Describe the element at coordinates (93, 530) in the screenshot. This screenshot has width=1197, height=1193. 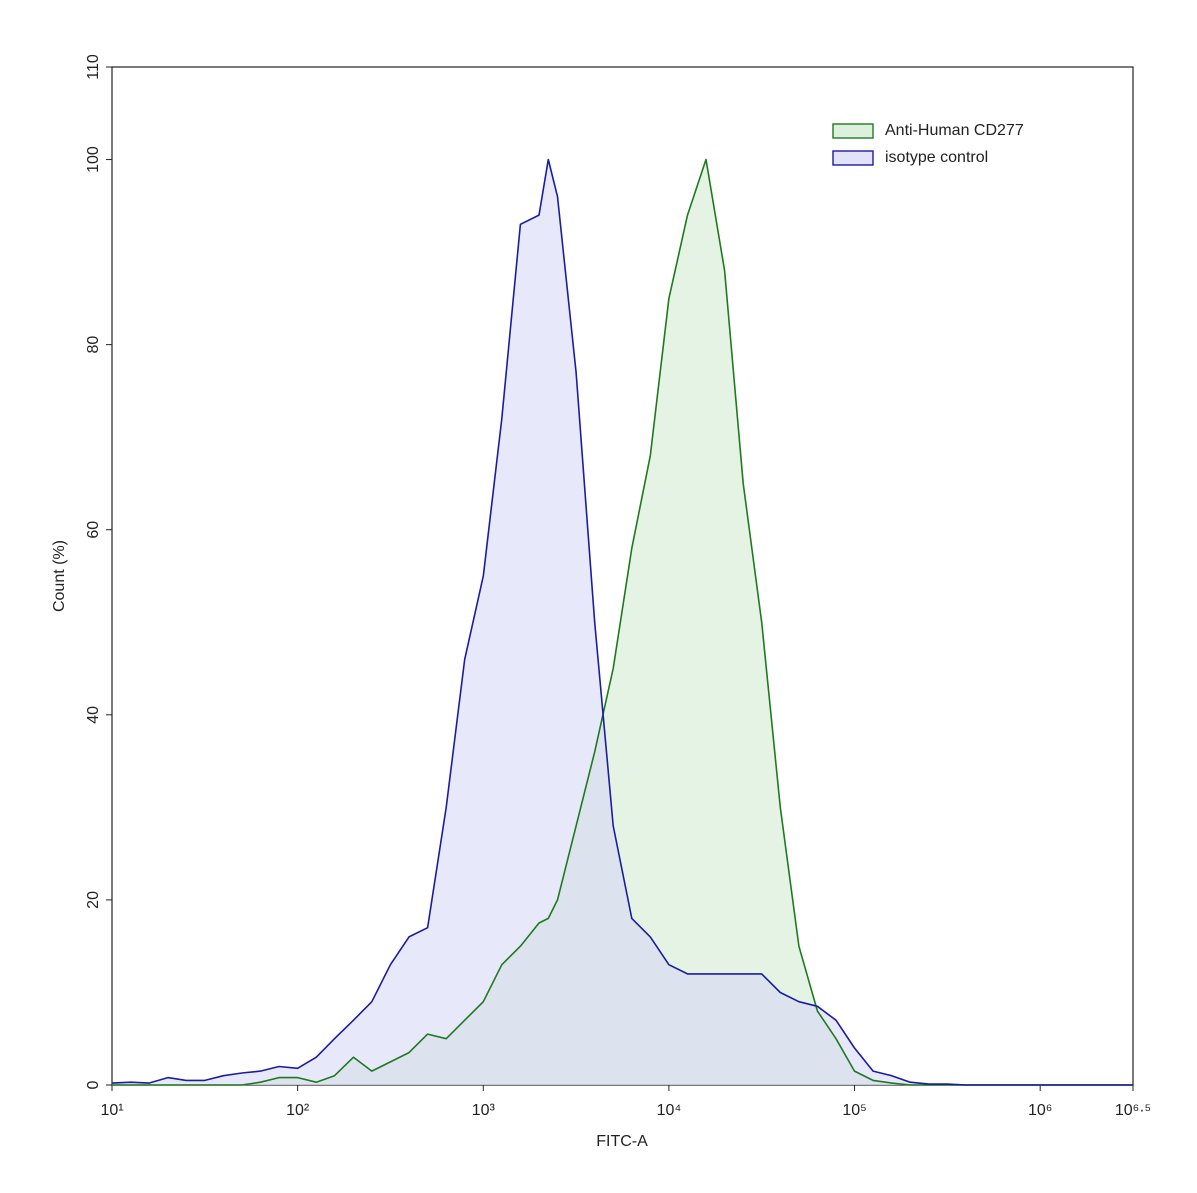
I see `y-tick-label: 60` at that location.